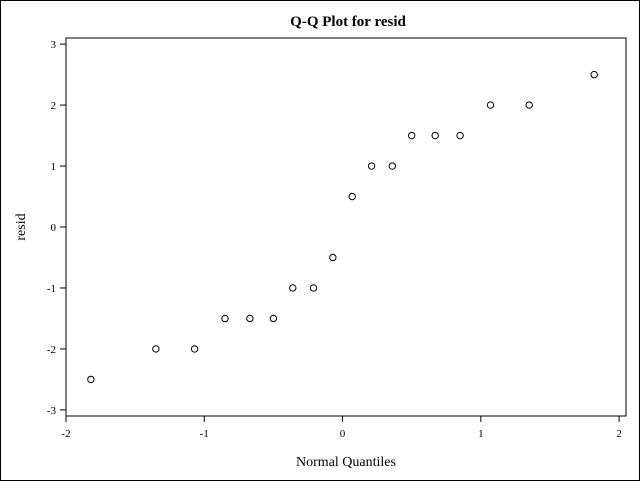 The width and height of the screenshot is (640, 481). I want to click on y-tick-label: 3, so click(54, 45).